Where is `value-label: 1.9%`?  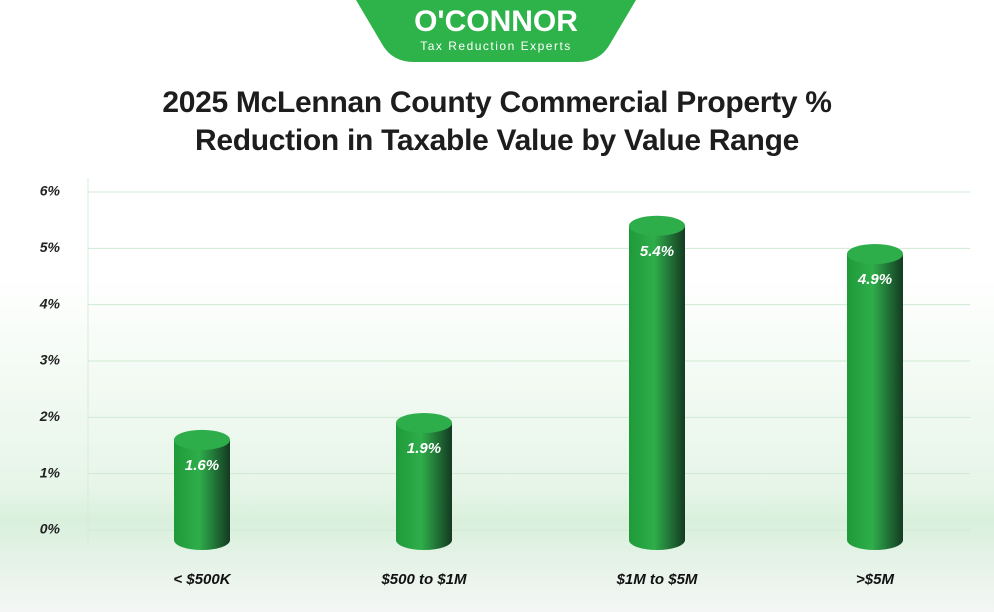 value-label: 1.9% is located at coordinates (424, 448).